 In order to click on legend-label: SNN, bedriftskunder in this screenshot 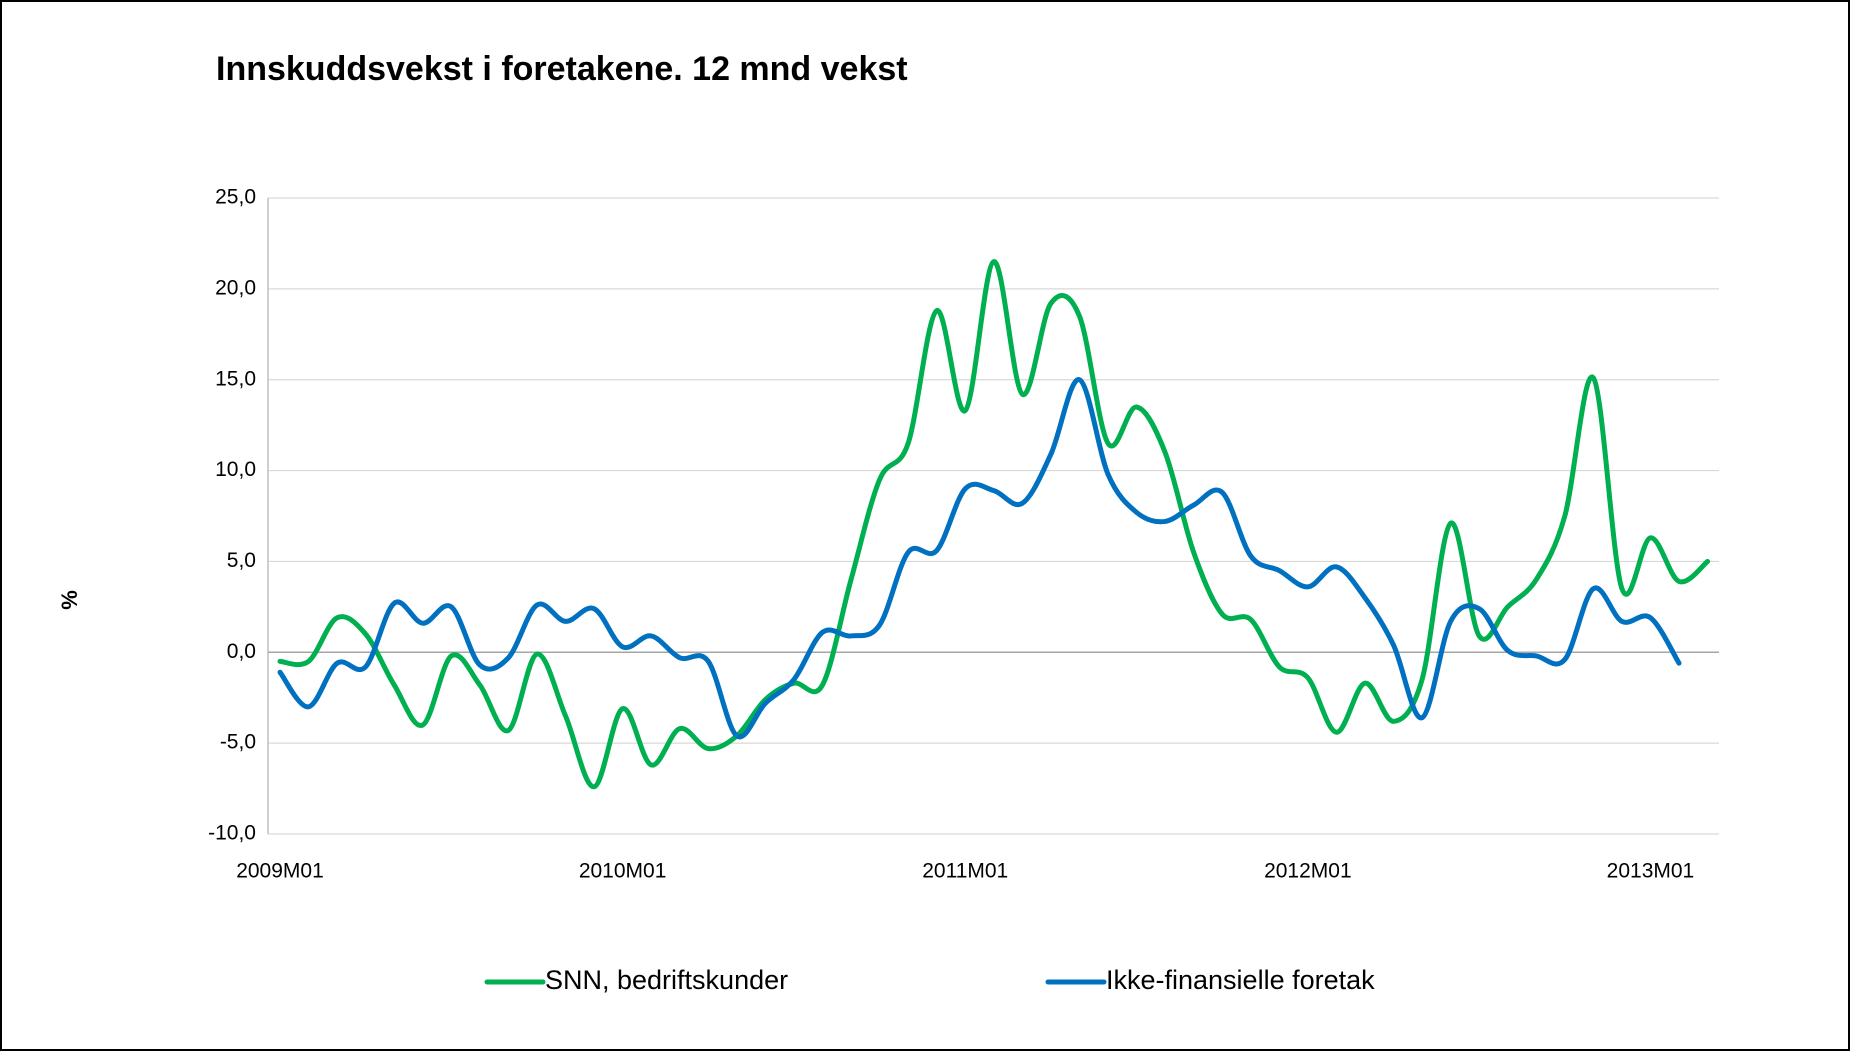, I will do `click(666, 980)`.